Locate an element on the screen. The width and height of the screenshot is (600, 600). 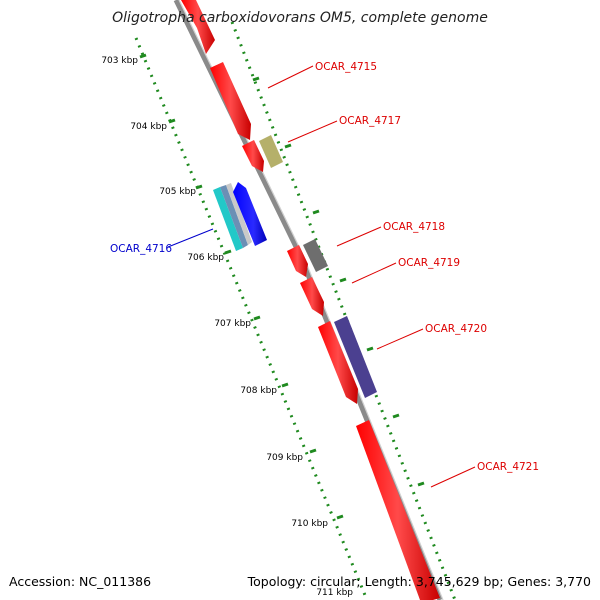
scale-label-704: 704 kbp is located at coordinates (148, 127).